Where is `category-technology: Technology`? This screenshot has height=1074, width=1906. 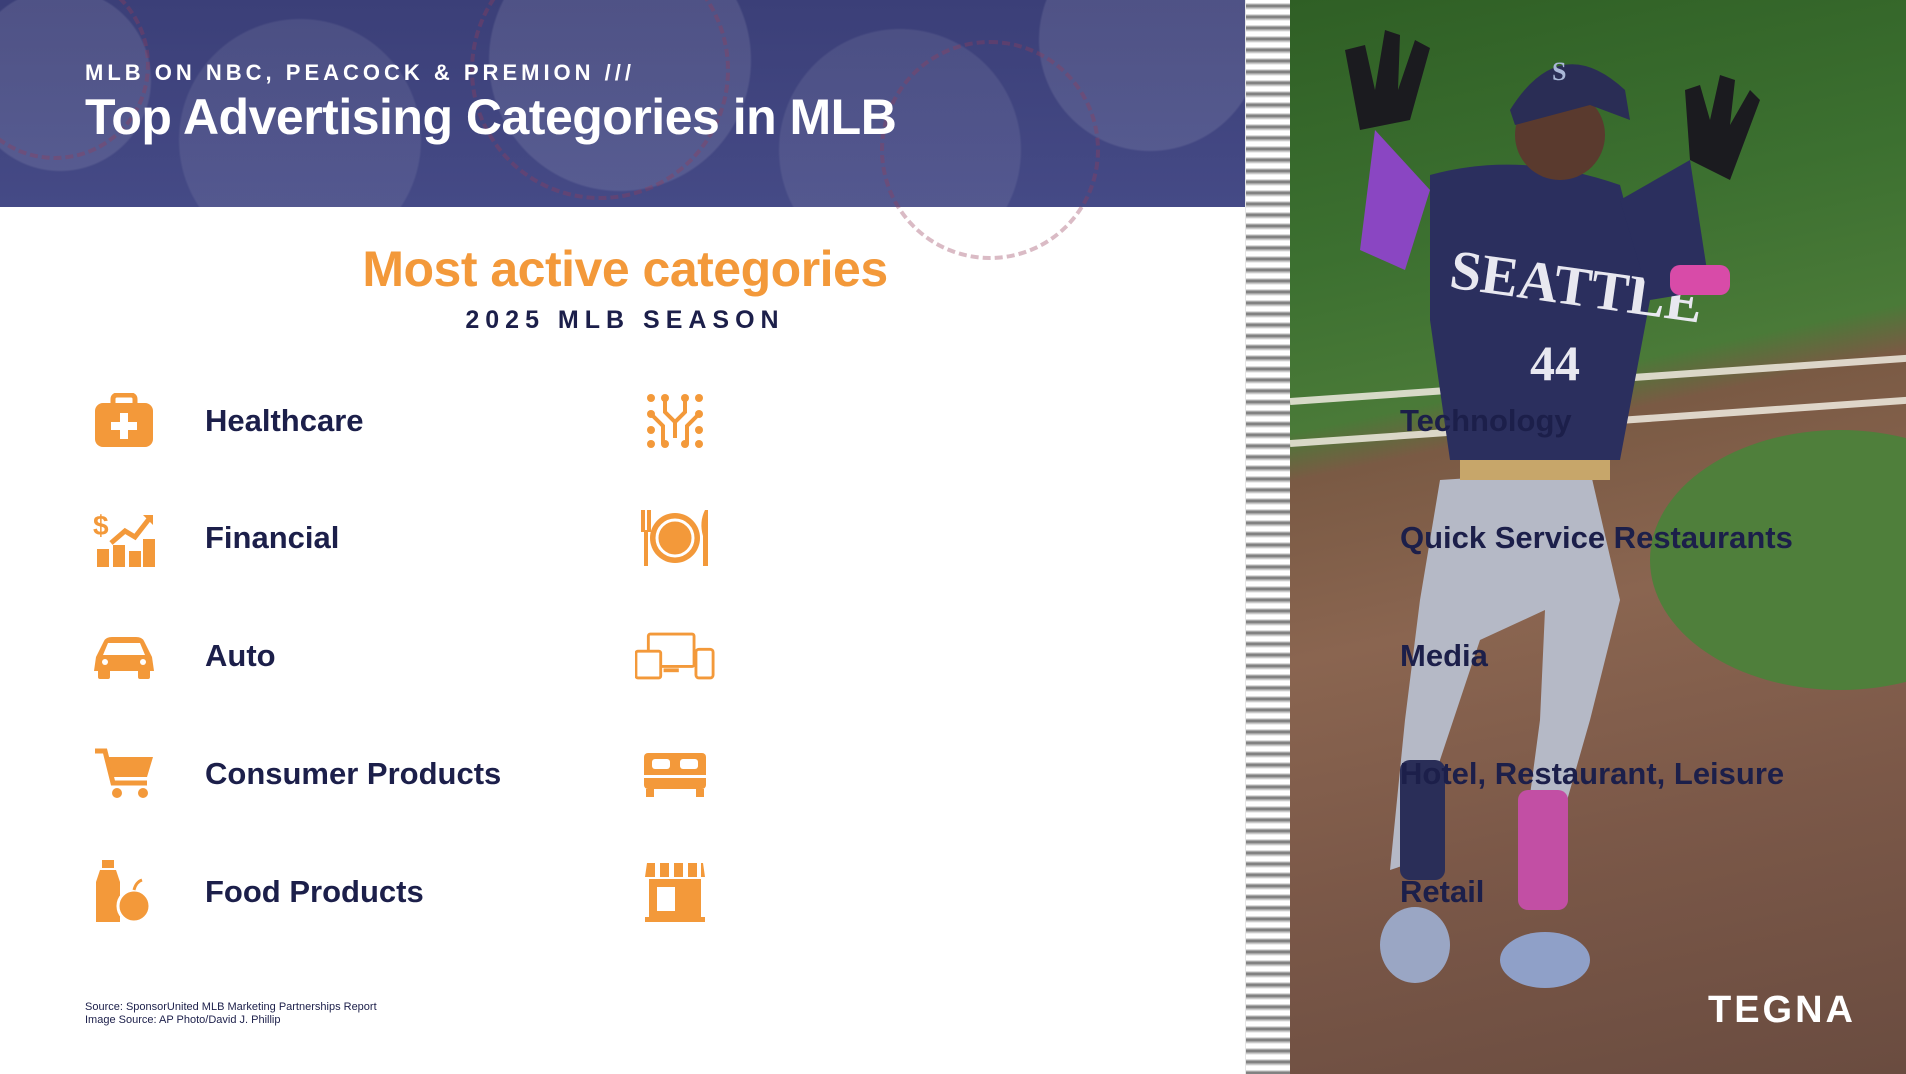 category-technology: Technology is located at coordinates (1103, 421).